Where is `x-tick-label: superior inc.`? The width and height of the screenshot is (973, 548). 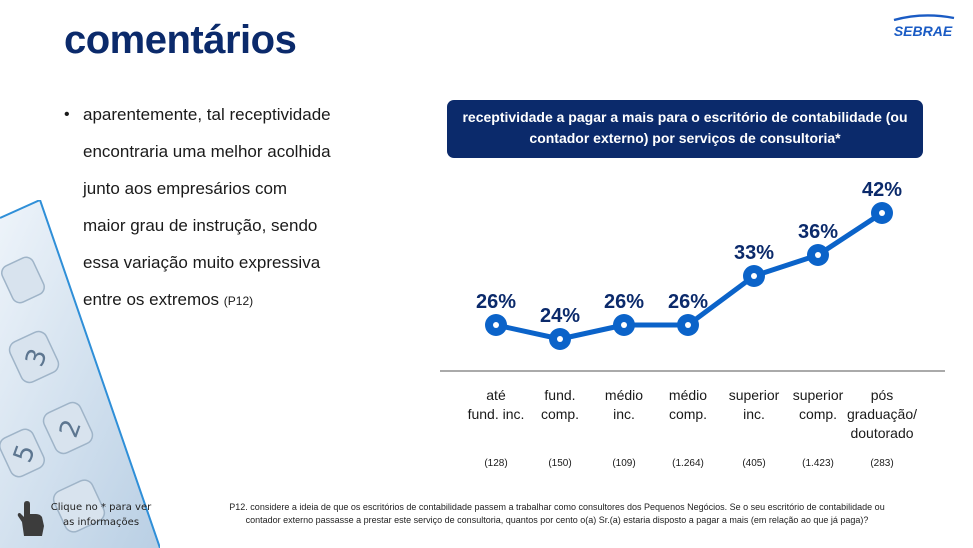
x-tick-label: superior inc. is located at coordinates (754, 404).